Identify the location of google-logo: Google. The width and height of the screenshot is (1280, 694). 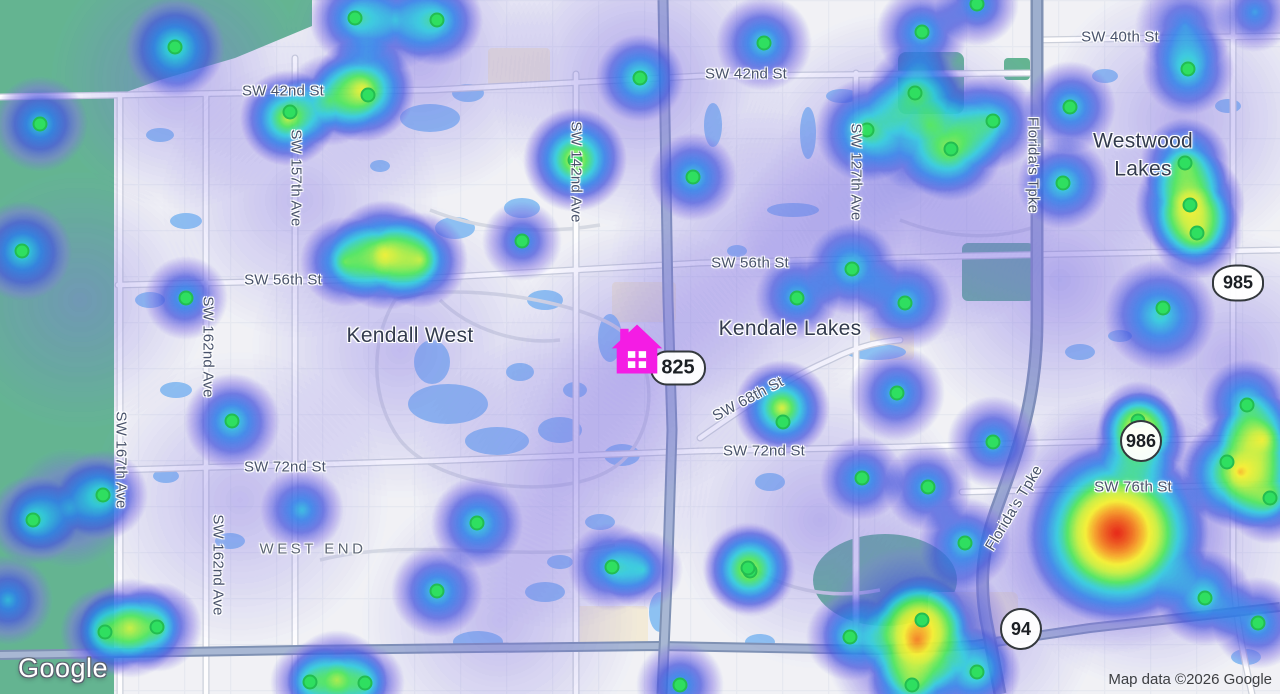
(63, 668).